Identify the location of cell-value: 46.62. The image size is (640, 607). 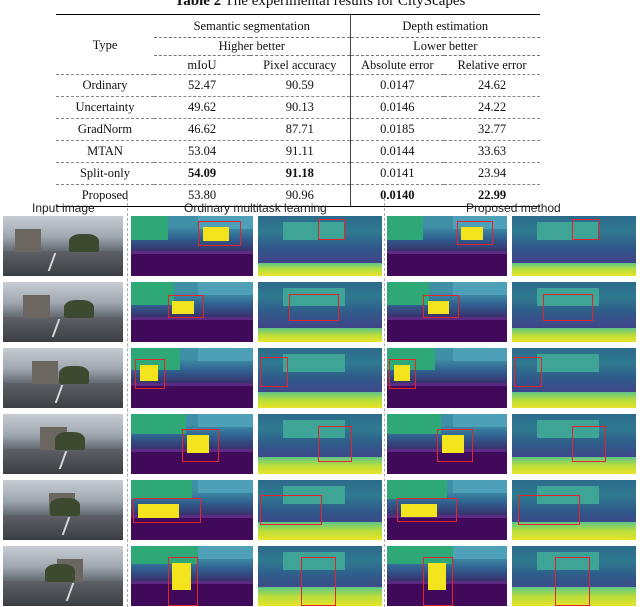
(202, 129).